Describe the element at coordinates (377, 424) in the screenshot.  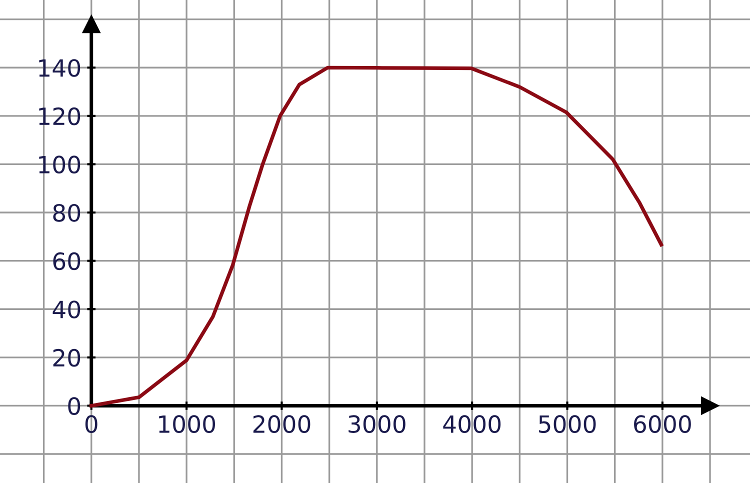
I see `x-tick-label: 3000` at that location.